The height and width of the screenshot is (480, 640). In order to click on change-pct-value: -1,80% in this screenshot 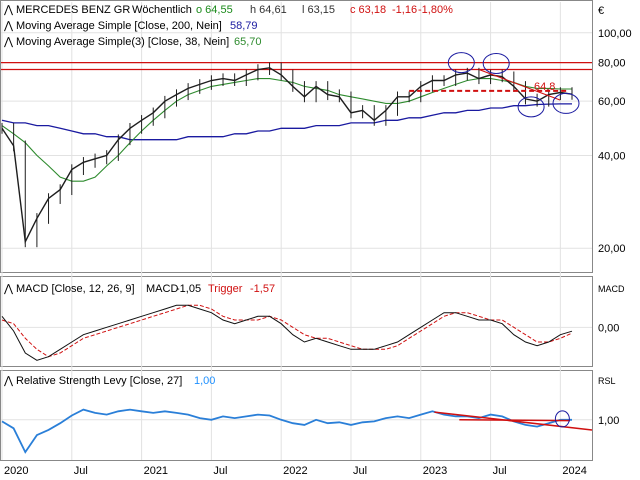, I will do `click(435, 10)`.